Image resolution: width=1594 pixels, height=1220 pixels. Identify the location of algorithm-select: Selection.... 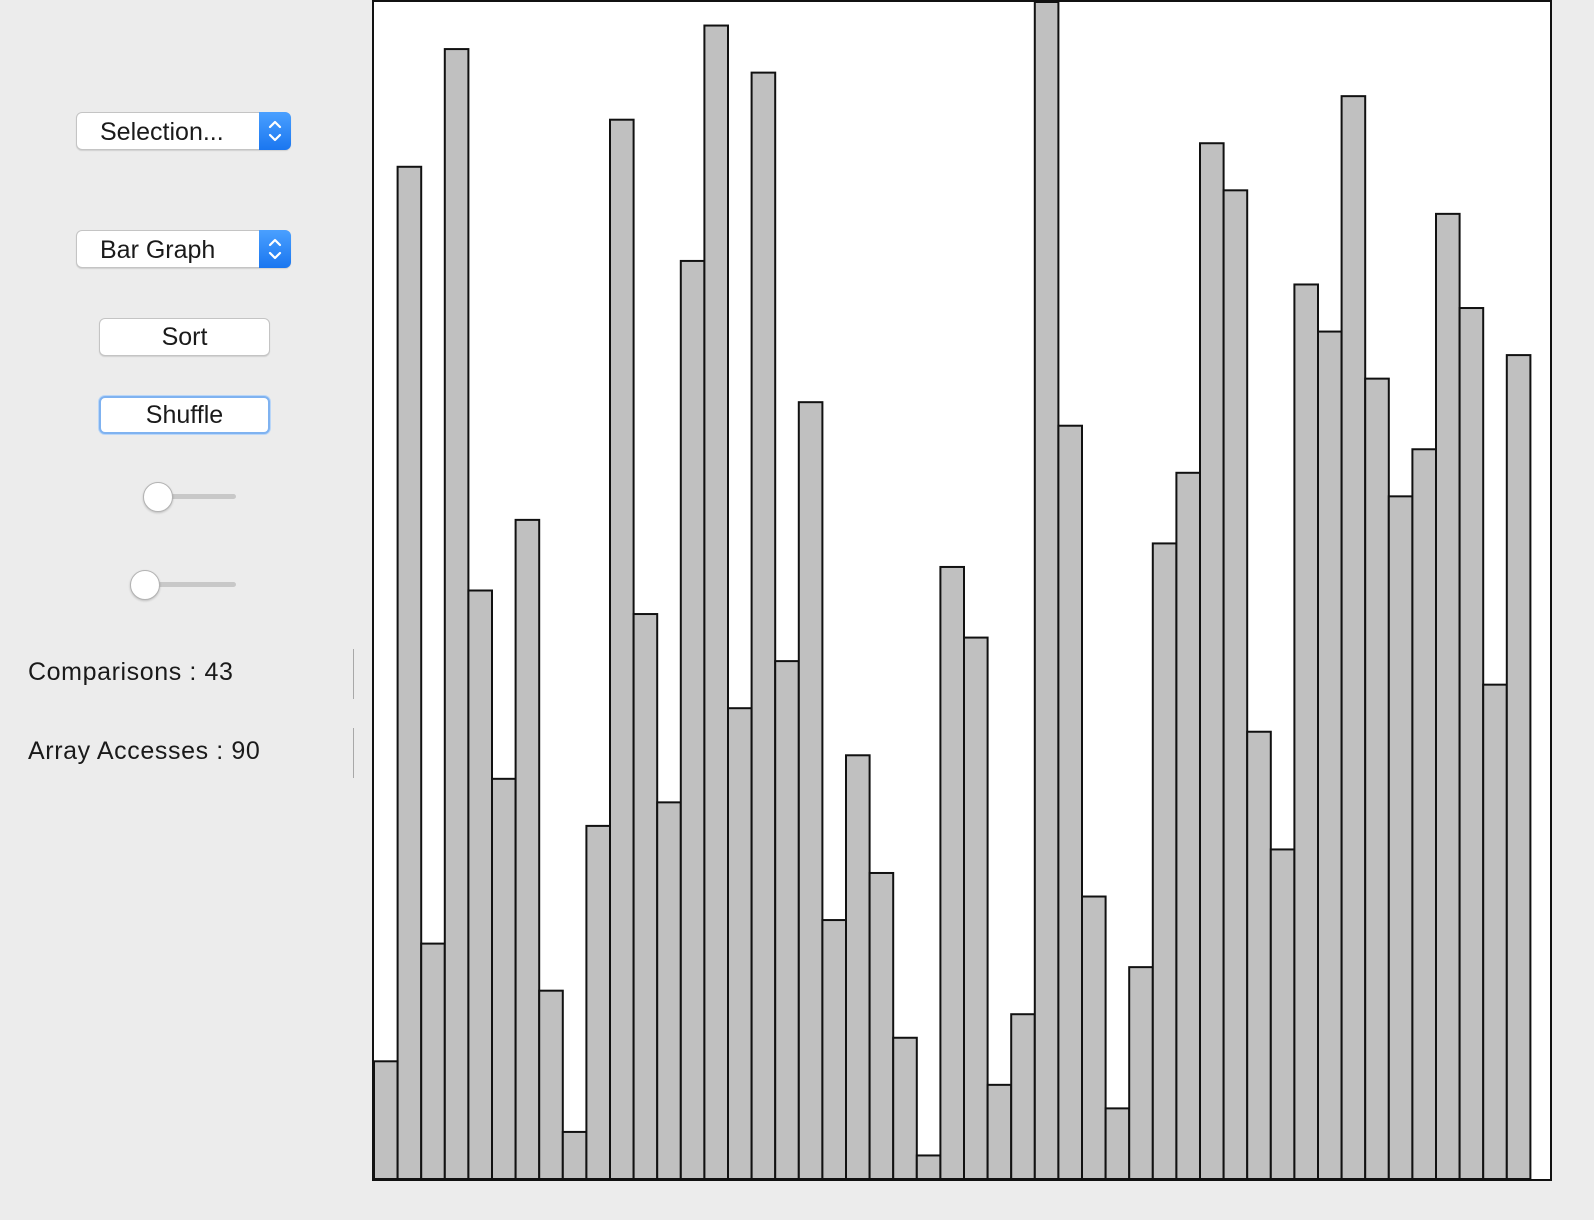
(183, 131).